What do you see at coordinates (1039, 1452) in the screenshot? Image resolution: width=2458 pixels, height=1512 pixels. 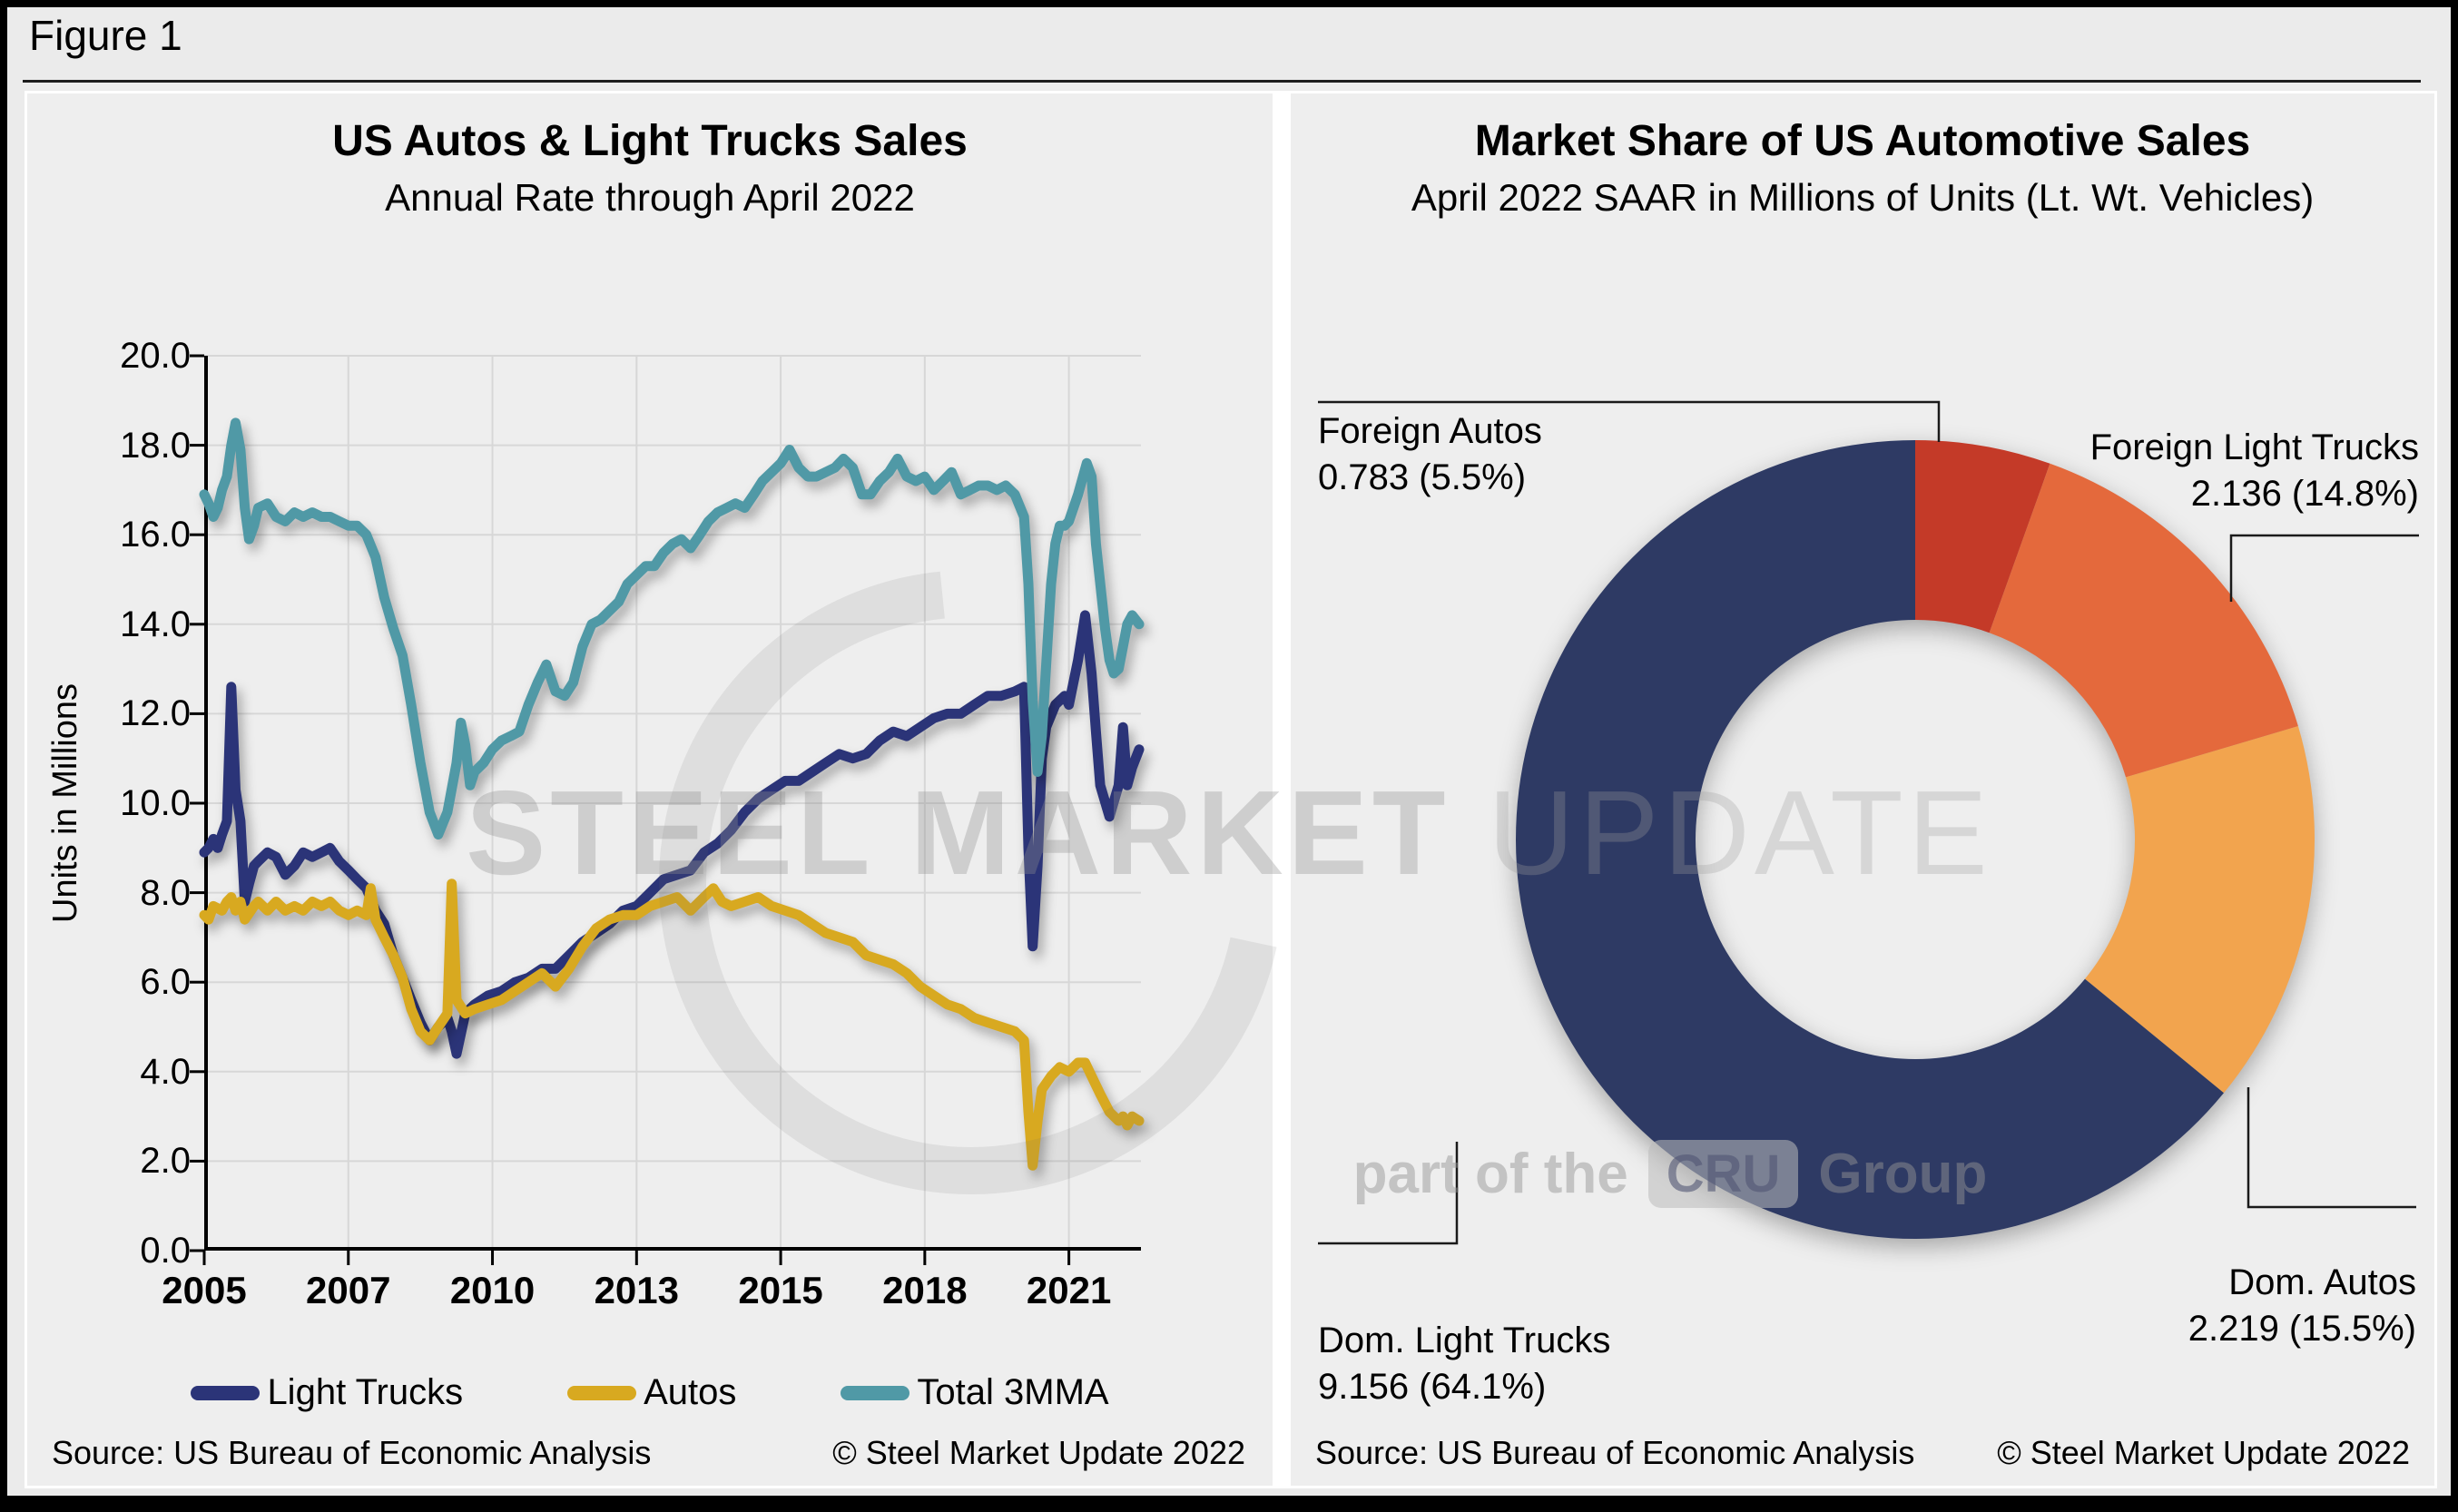 I see `left-copyright-text: © Steel Market Update 2022` at bounding box center [1039, 1452].